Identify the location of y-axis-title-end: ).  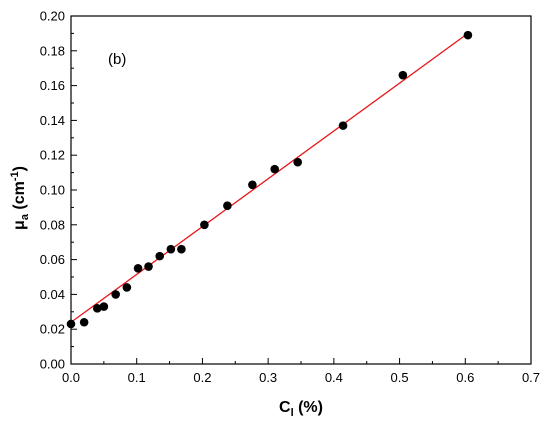
(19, 168).